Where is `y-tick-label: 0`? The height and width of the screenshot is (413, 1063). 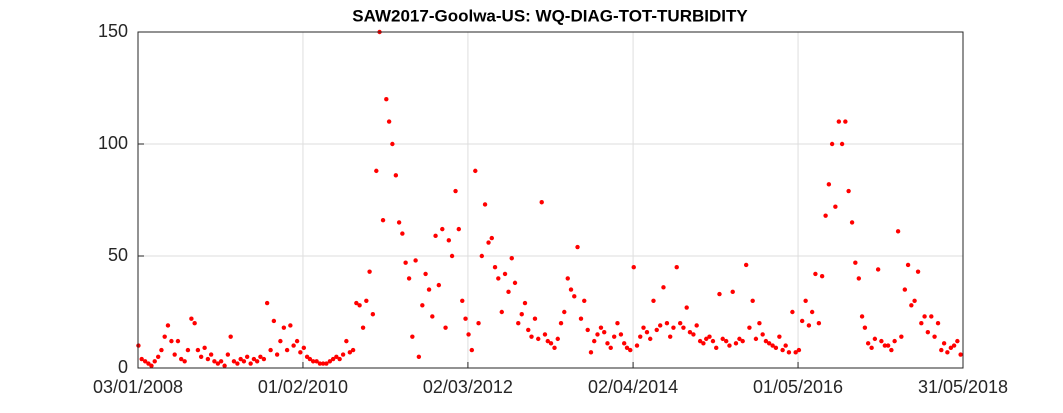 y-tick-label: 0 is located at coordinates (123, 367).